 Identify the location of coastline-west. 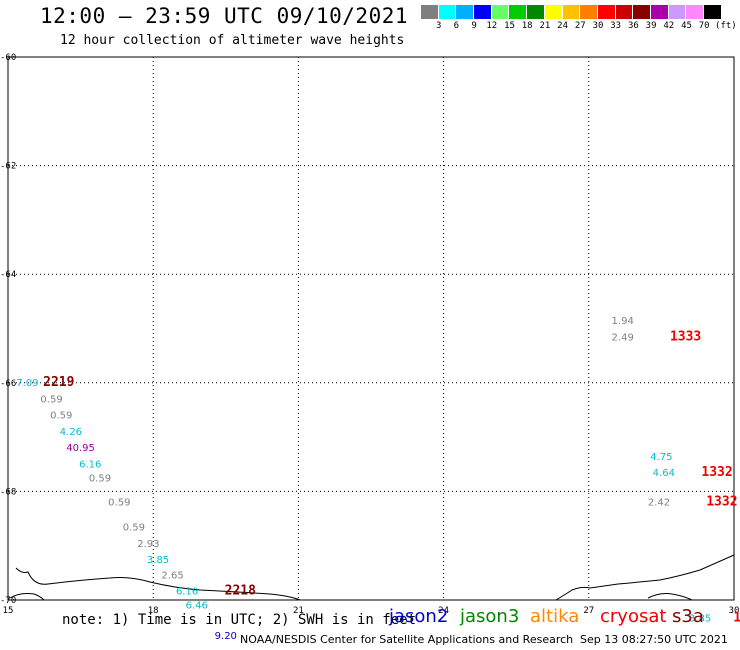
(158, 584).